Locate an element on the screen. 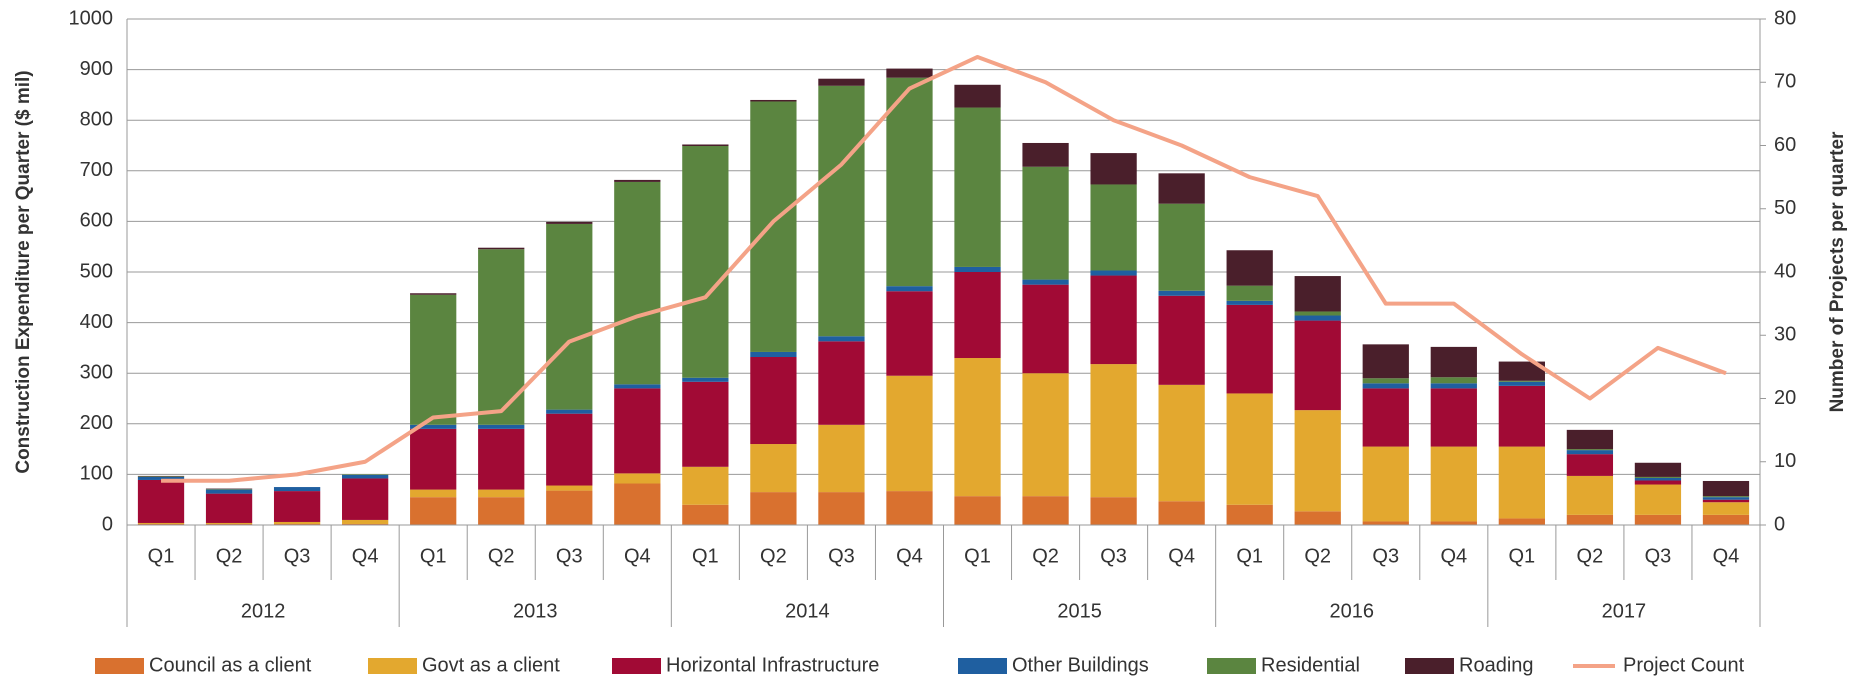 This screenshot has height=679, width=1855. y2-tick-label: 50 is located at coordinates (1785, 208).